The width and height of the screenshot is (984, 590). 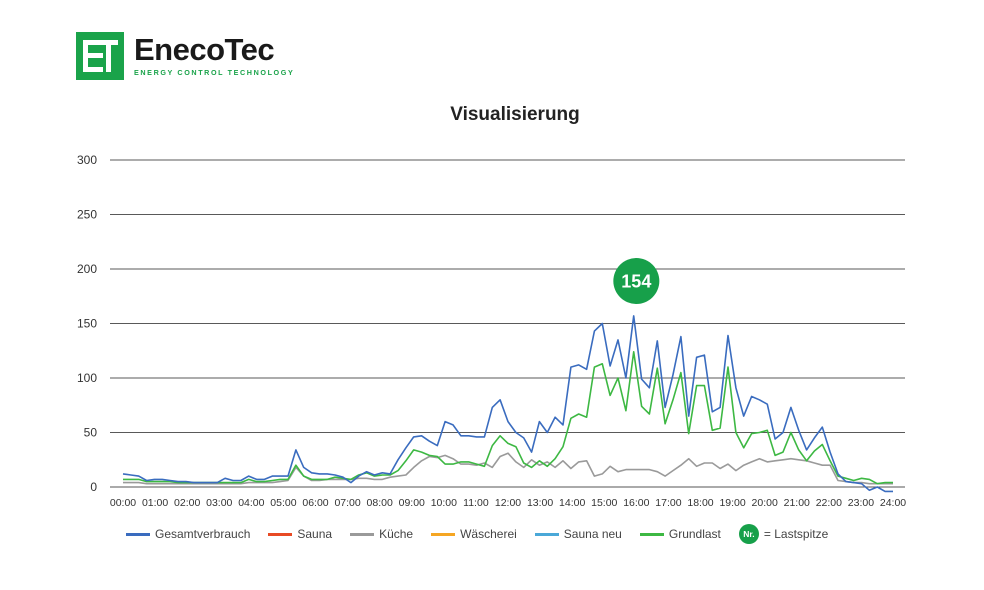 I want to click on x-tick-label: 17:00, so click(x=668, y=503).